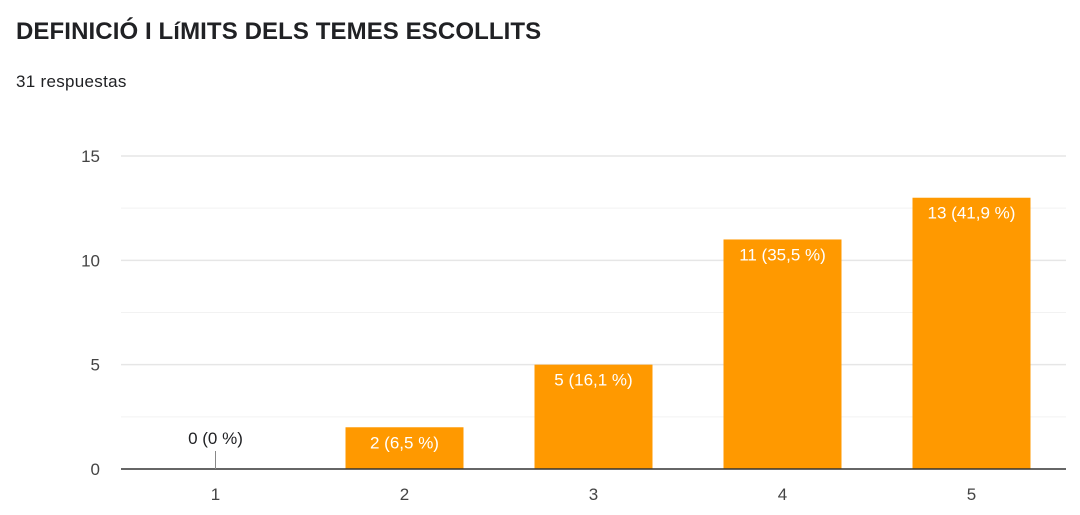  I want to click on y-tick-label: 5, so click(95, 365).